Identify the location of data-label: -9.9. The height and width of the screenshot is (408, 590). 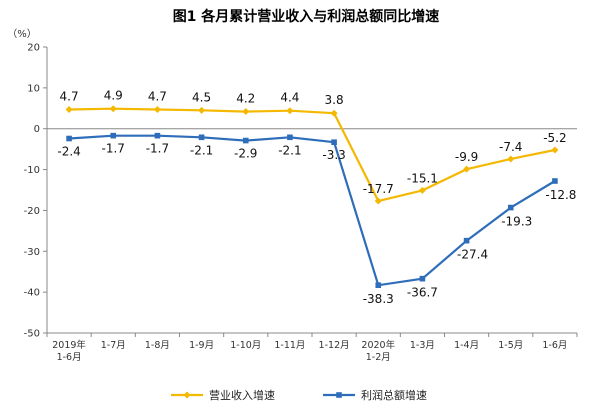
(466, 157).